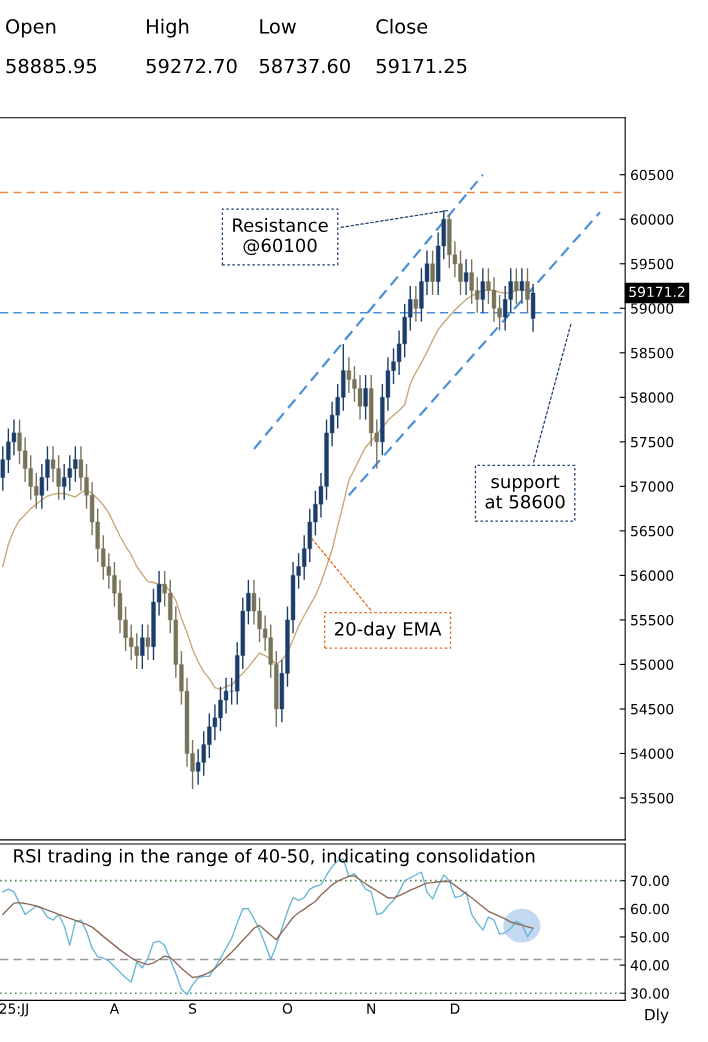 The image size is (708, 1042). I want to click on chart-title: RSI trading in the range of 40-50, indicating consolidation, so click(274, 857).